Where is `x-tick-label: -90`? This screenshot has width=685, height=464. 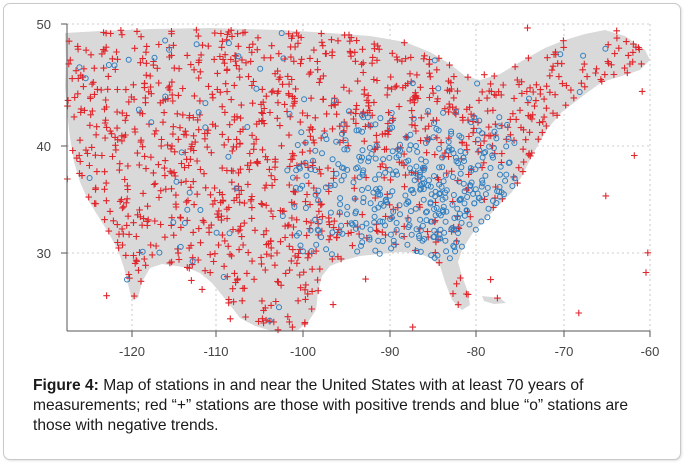
x-tick-label: -90 is located at coordinates (390, 351).